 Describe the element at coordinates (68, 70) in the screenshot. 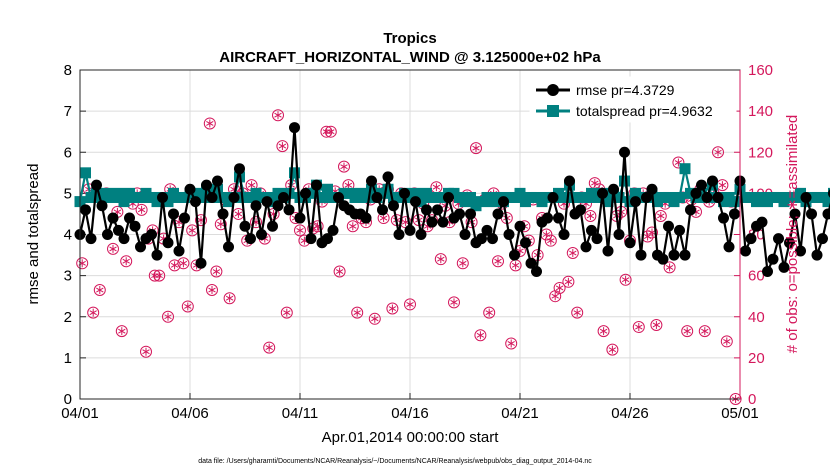

I see `y-tick-label: 8` at that location.